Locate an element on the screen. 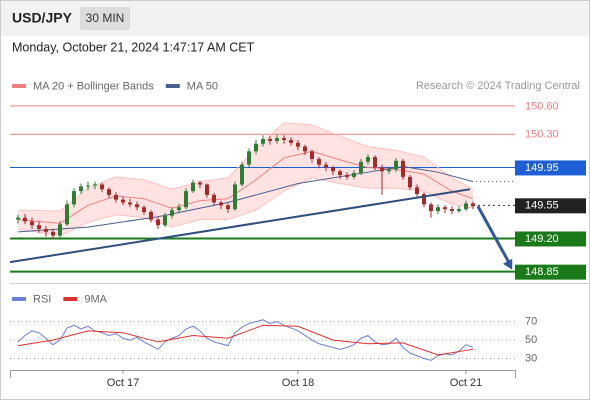  timeframe-box is located at coordinates (105, 18).